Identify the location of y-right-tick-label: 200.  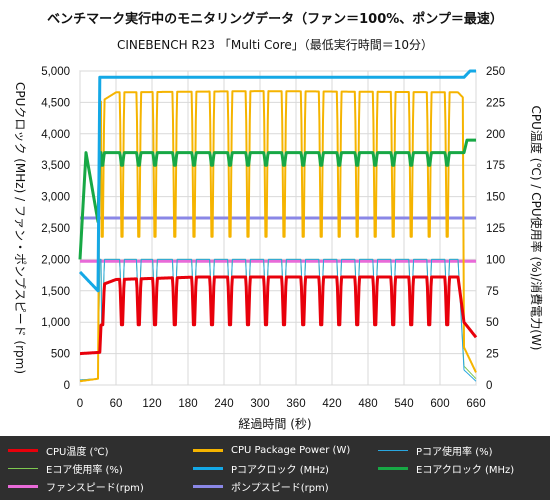
(495, 135).